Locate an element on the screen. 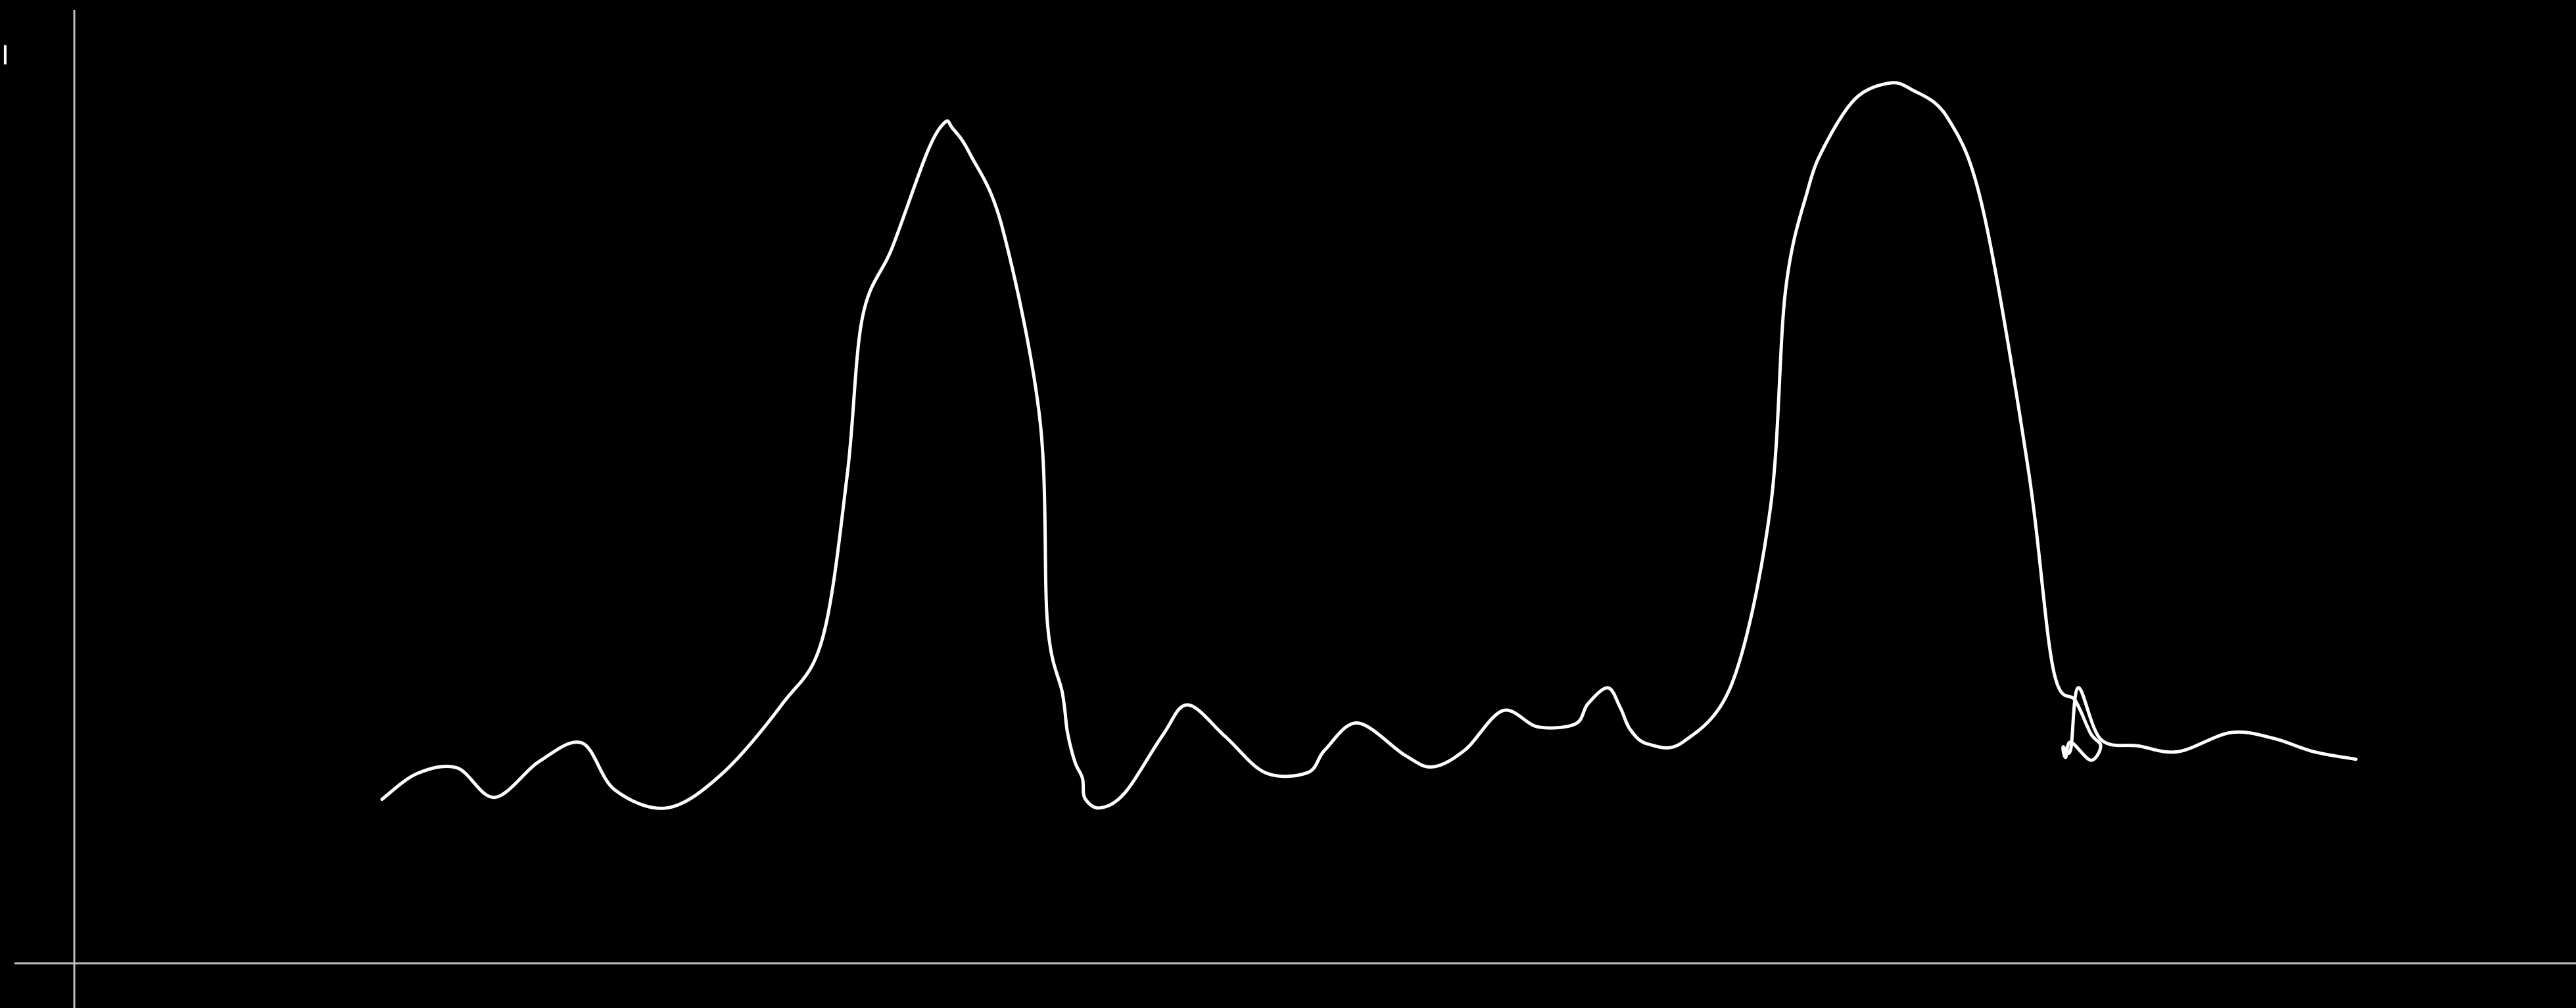 The image size is (2576, 1008). y-axis-label: I is located at coordinates (5, 56).